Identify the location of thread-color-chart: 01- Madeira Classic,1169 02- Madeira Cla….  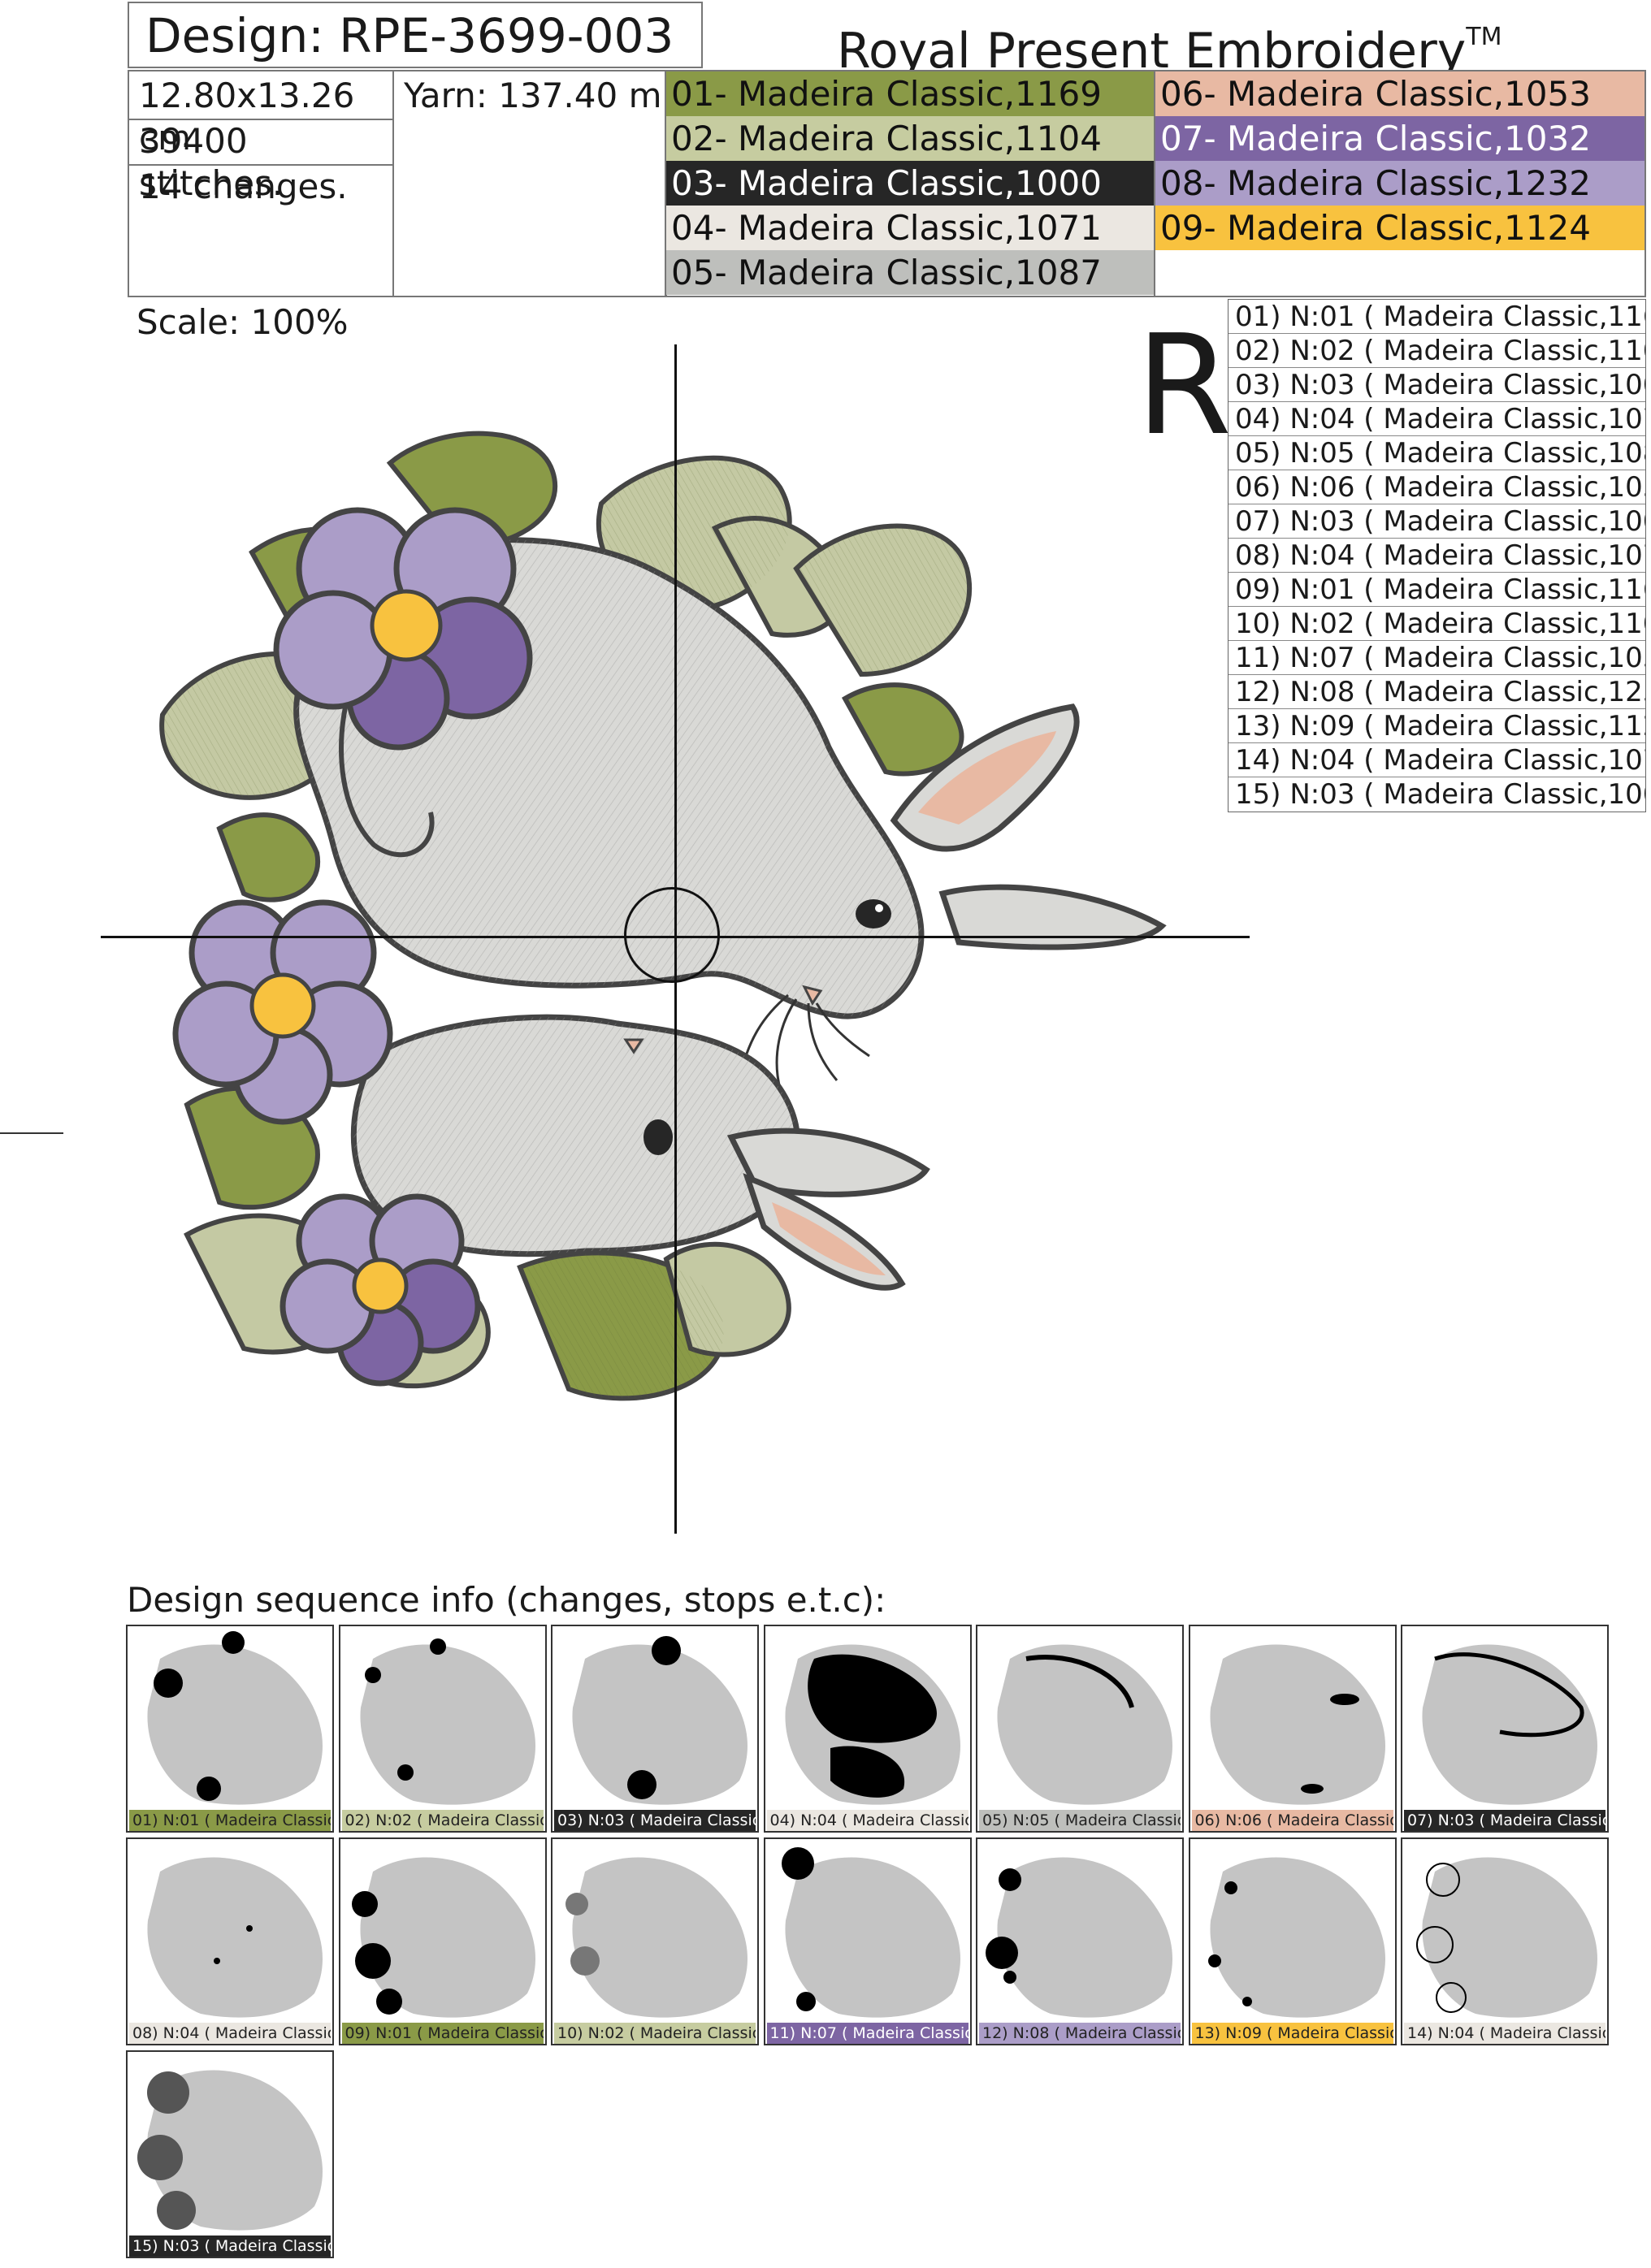
(1155, 183).